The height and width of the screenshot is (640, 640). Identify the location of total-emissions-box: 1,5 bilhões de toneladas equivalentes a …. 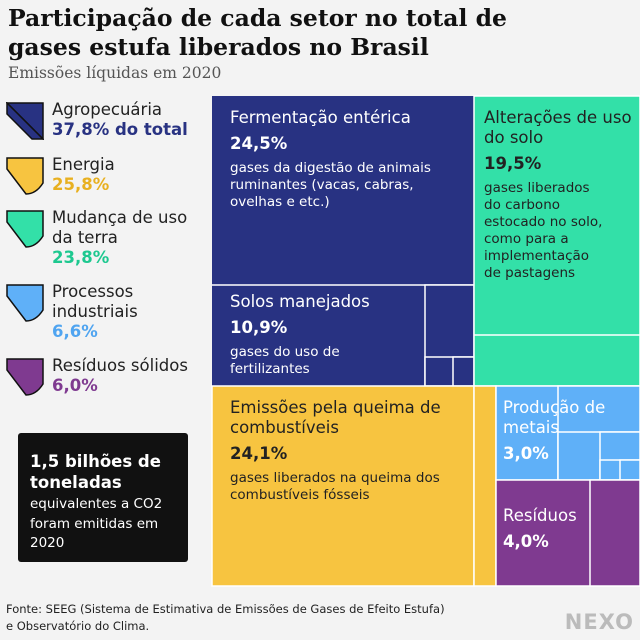
(103, 497).